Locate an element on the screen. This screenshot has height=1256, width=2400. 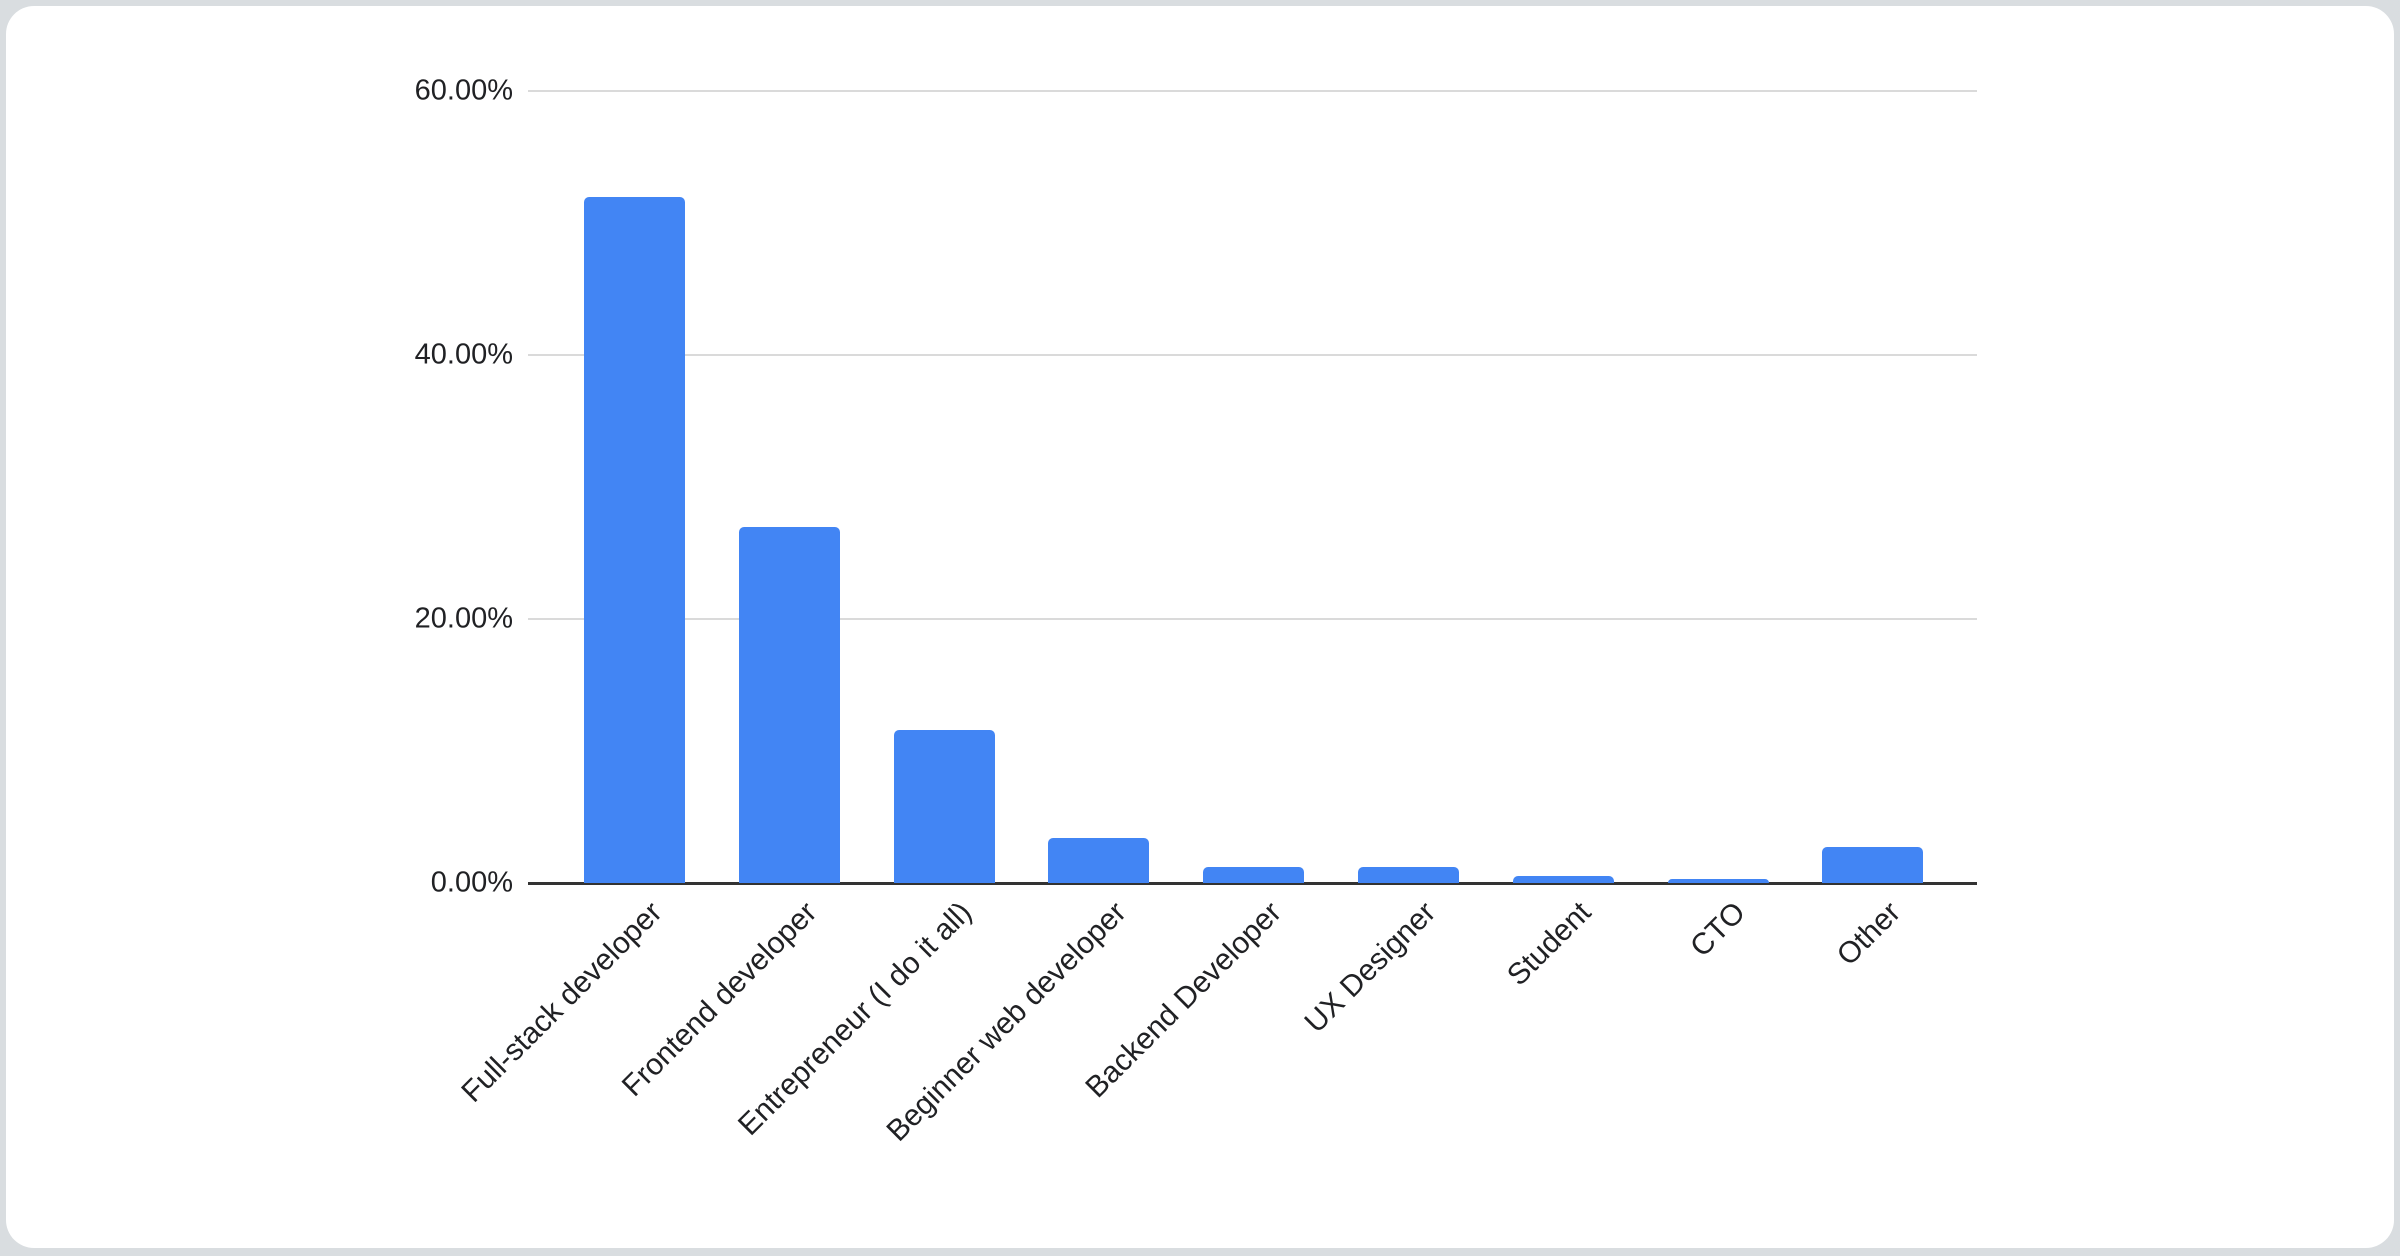
x-axis-label: CTO is located at coordinates (1718, 929).